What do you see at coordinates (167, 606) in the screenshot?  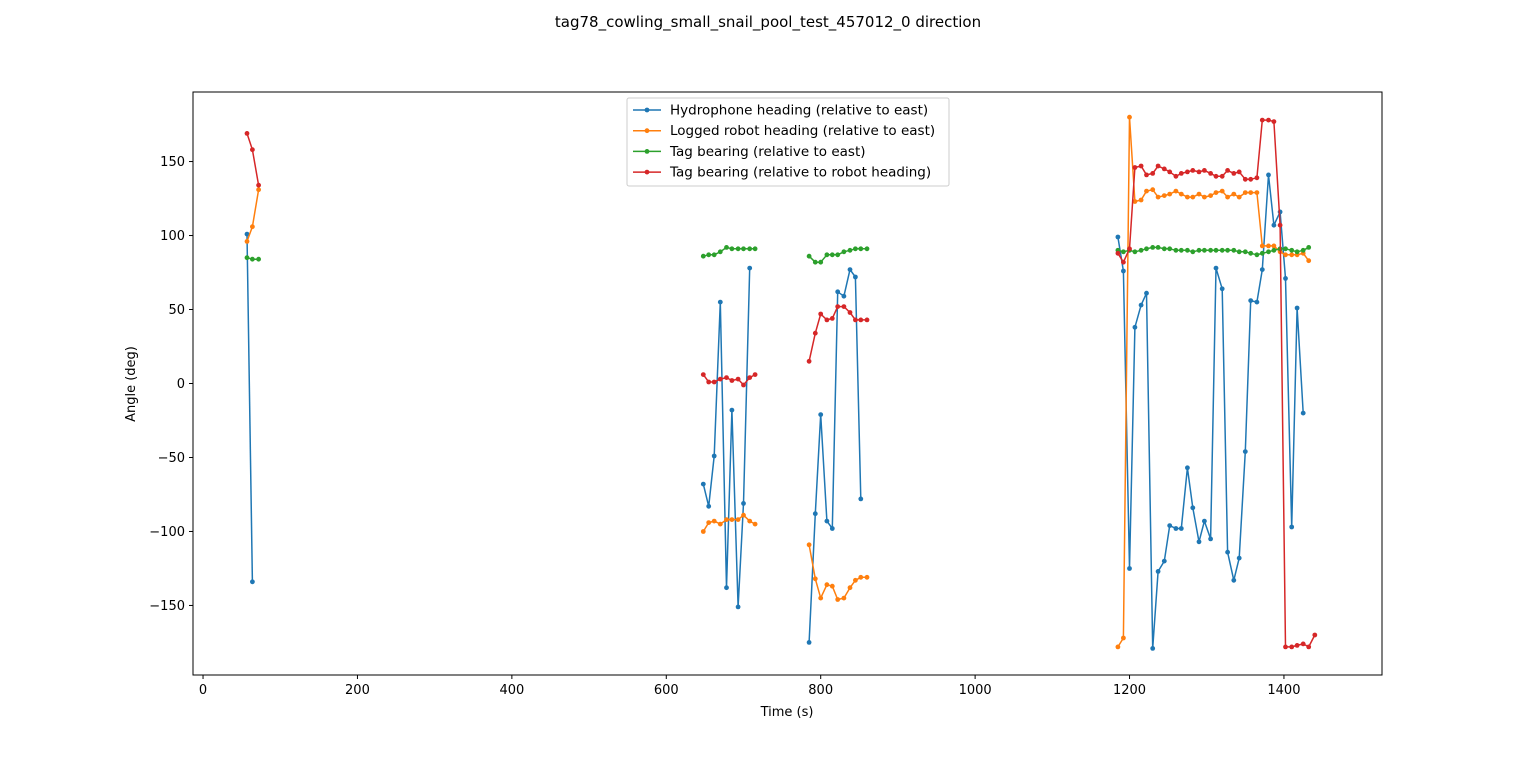 I see `y-tick-label: −150` at bounding box center [167, 606].